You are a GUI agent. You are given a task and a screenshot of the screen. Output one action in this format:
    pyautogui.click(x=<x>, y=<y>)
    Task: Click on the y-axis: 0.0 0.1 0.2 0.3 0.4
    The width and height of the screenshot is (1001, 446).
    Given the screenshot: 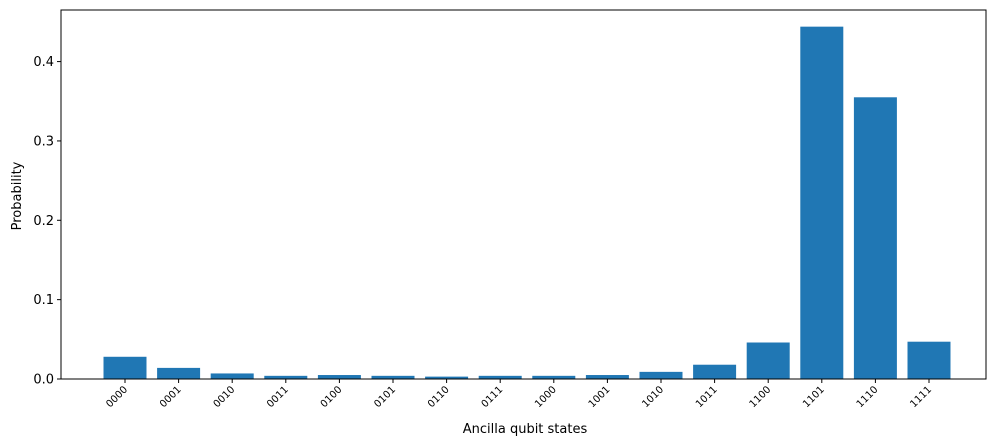 What is the action you would take?
    pyautogui.click(x=47, y=221)
    